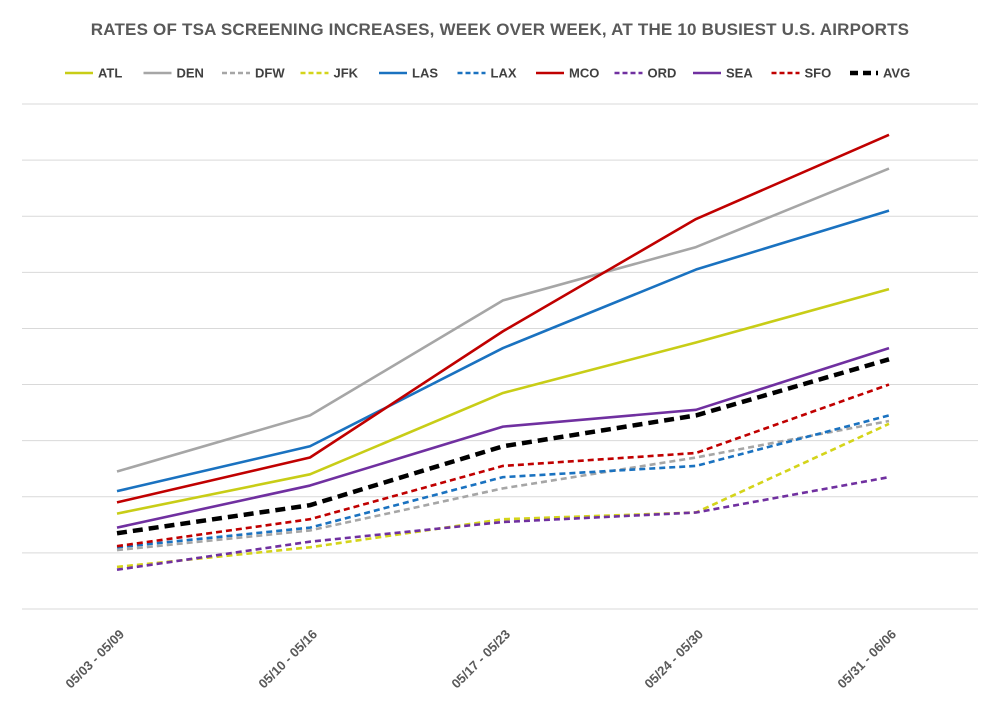  I want to click on legend-label: ORD, so click(662, 73).